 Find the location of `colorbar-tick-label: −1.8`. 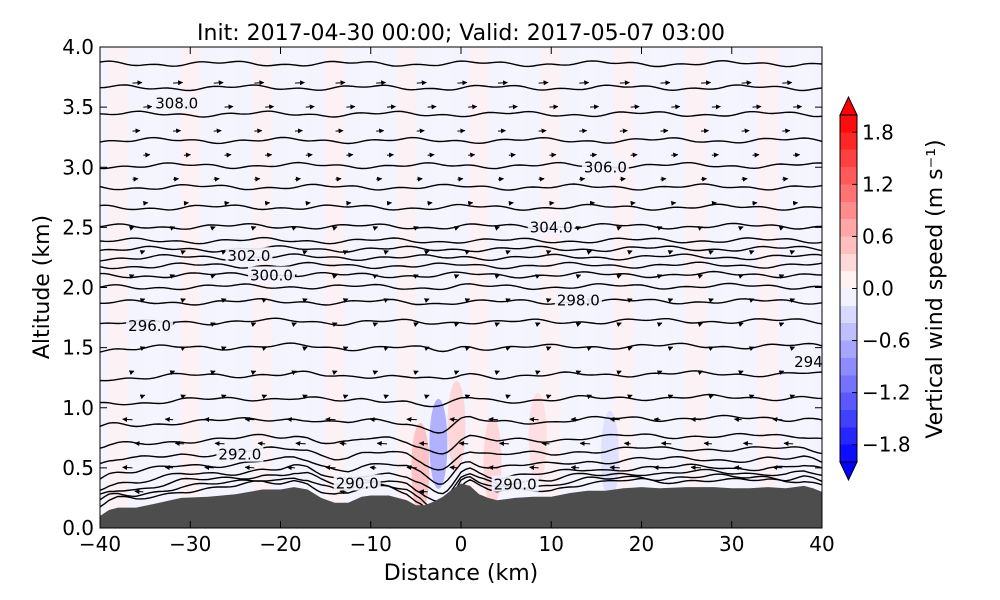

colorbar-tick-label: −1.8 is located at coordinates (886, 445).